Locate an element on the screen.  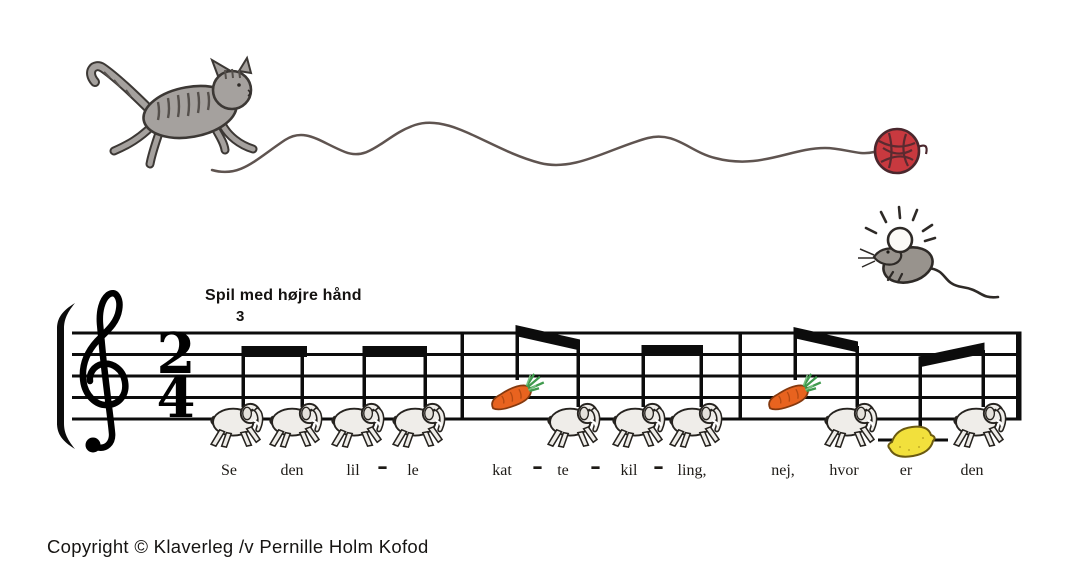
lyric-syllable: Se is located at coordinates (229, 470).